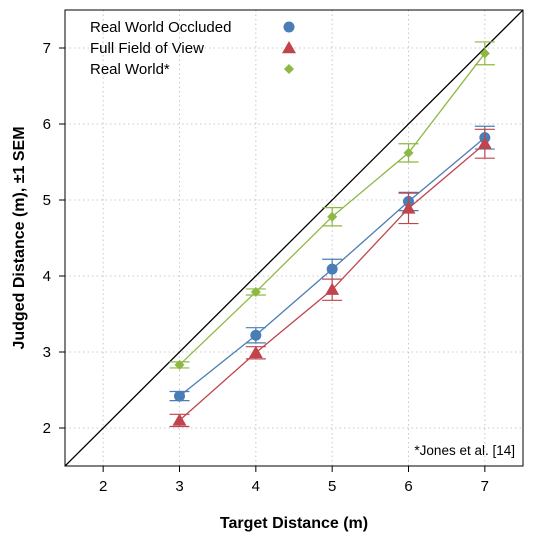  I want to click on citation-note: *Jones et al. [14], so click(464, 450).